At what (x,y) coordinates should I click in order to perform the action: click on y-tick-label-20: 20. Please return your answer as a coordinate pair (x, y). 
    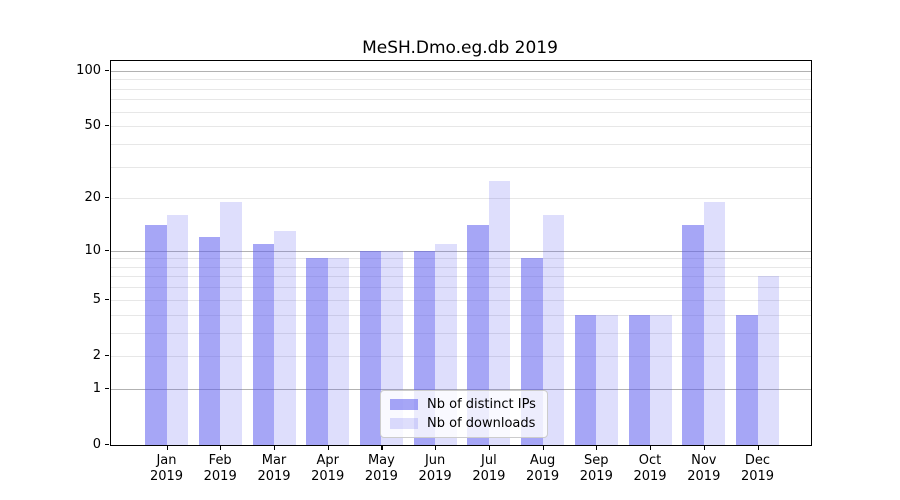
    Looking at the image, I should click on (92, 198).